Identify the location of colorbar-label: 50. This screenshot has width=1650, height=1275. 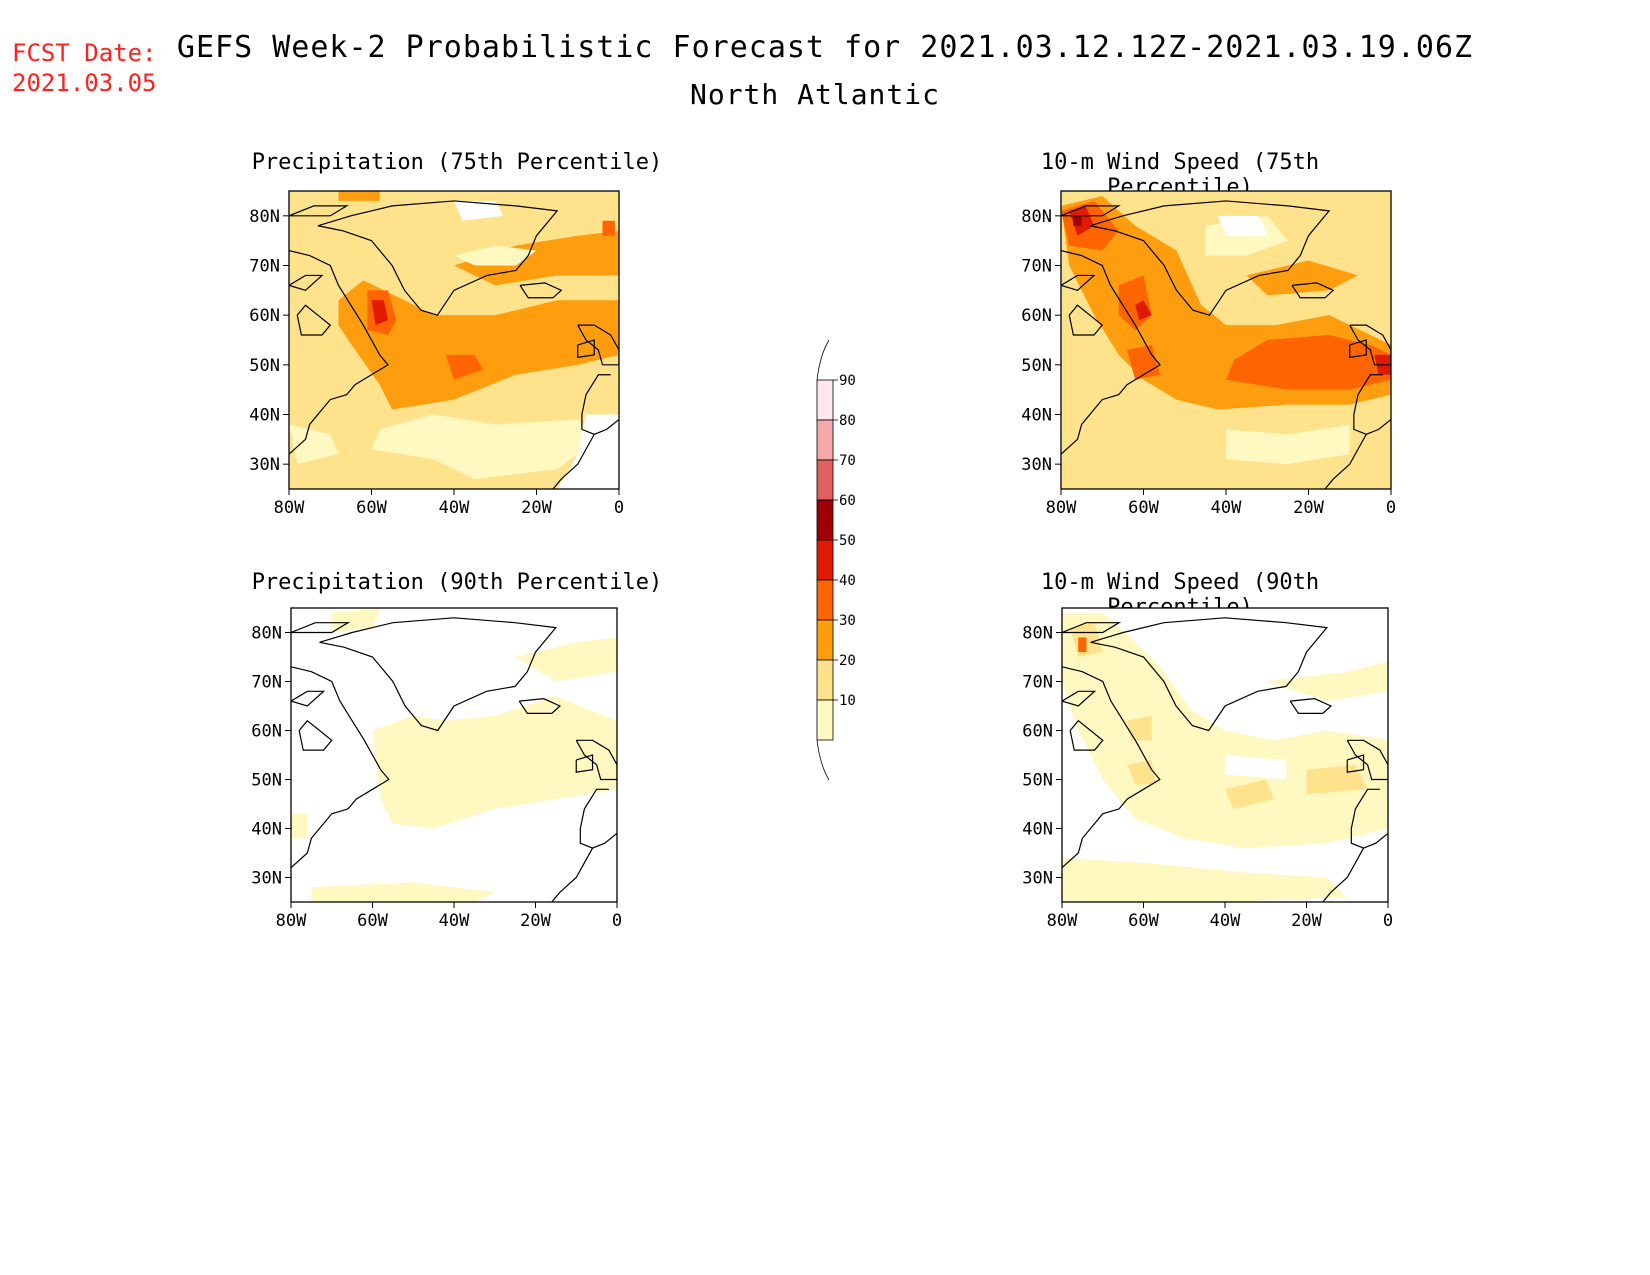
(847, 541).